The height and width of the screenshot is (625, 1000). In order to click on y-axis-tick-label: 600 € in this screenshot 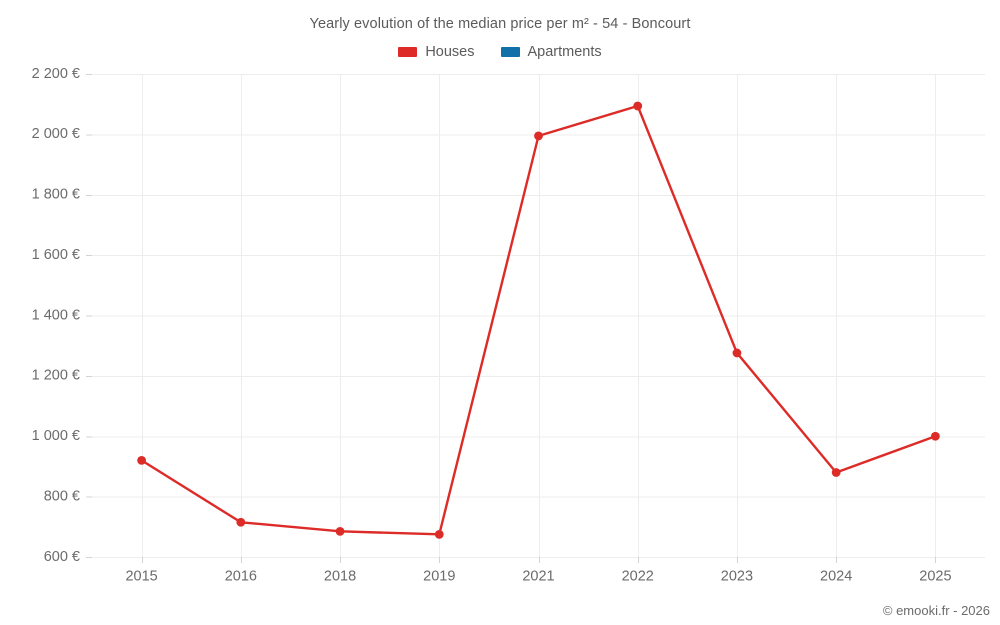, I will do `click(62, 557)`.